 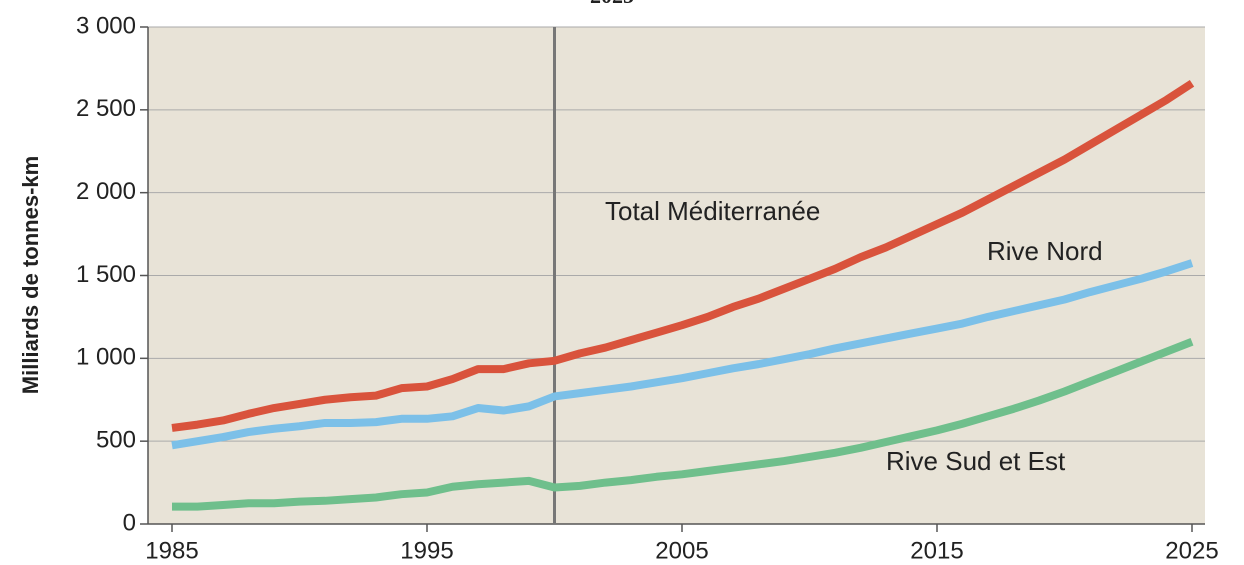 What do you see at coordinates (129, 522) in the screenshot?
I see `y-tick-label: 0` at bounding box center [129, 522].